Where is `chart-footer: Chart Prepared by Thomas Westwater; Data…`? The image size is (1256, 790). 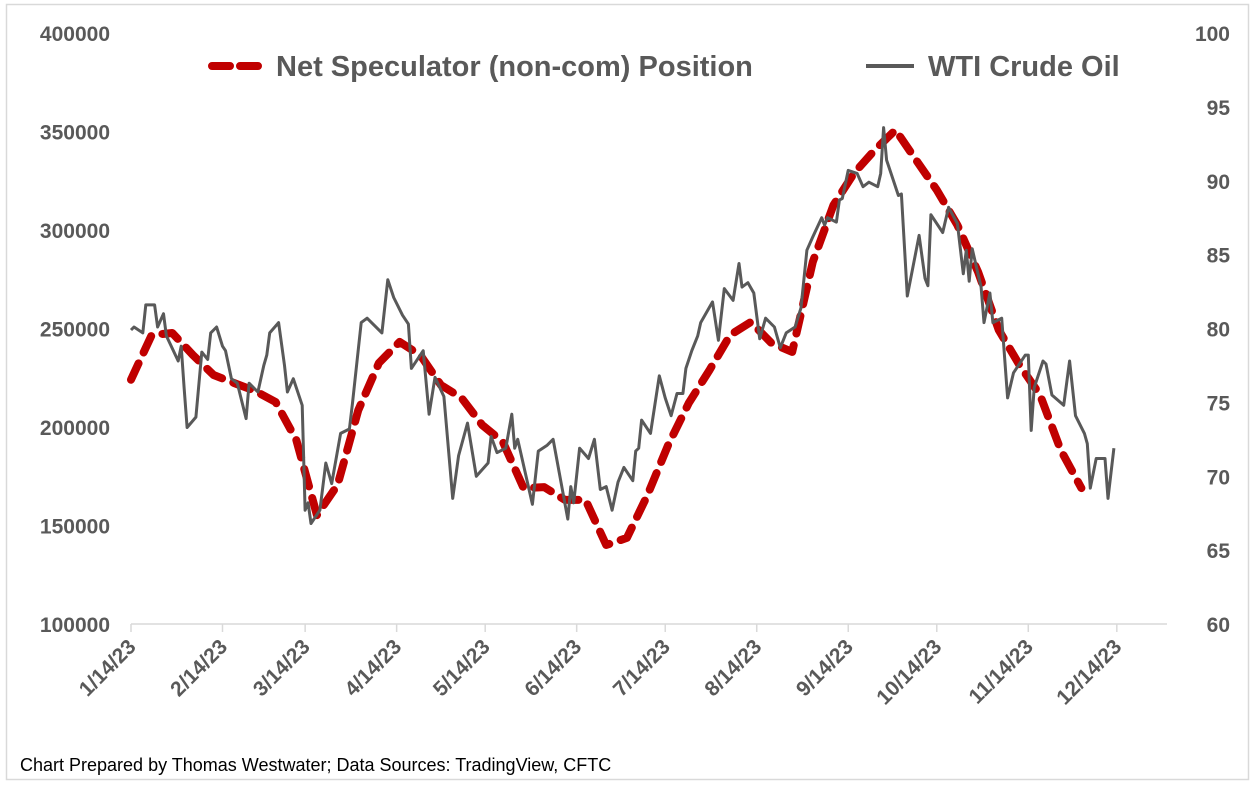 chart-footer: Chart Prepared by Thomas Westwater; Data… is located at coordinates (315, 765).